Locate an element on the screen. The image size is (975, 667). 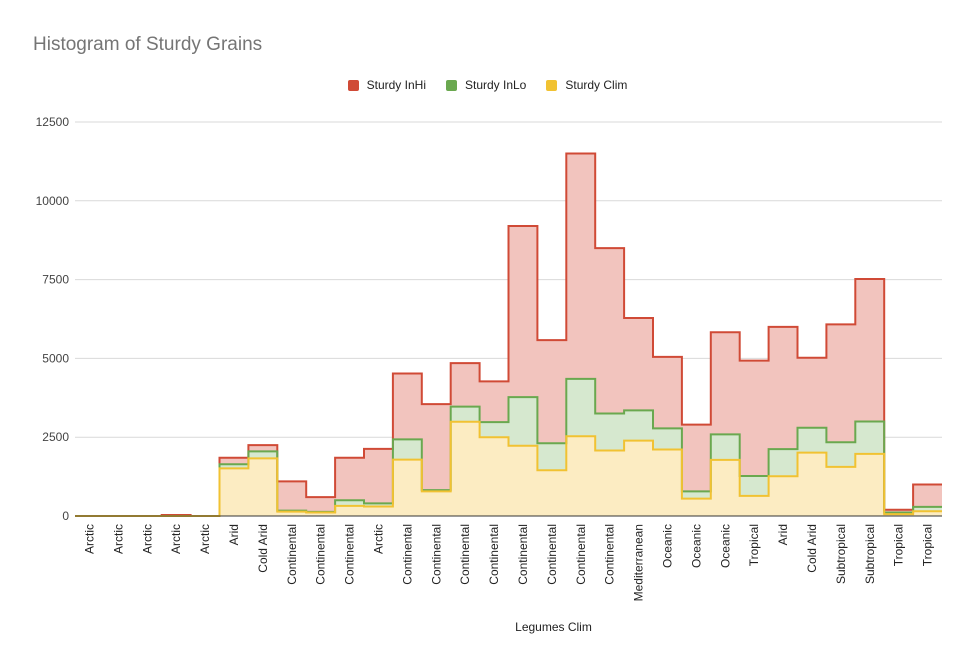
chart-title: Histogram of Sturdy Grains is located at coordinates (148, 44).